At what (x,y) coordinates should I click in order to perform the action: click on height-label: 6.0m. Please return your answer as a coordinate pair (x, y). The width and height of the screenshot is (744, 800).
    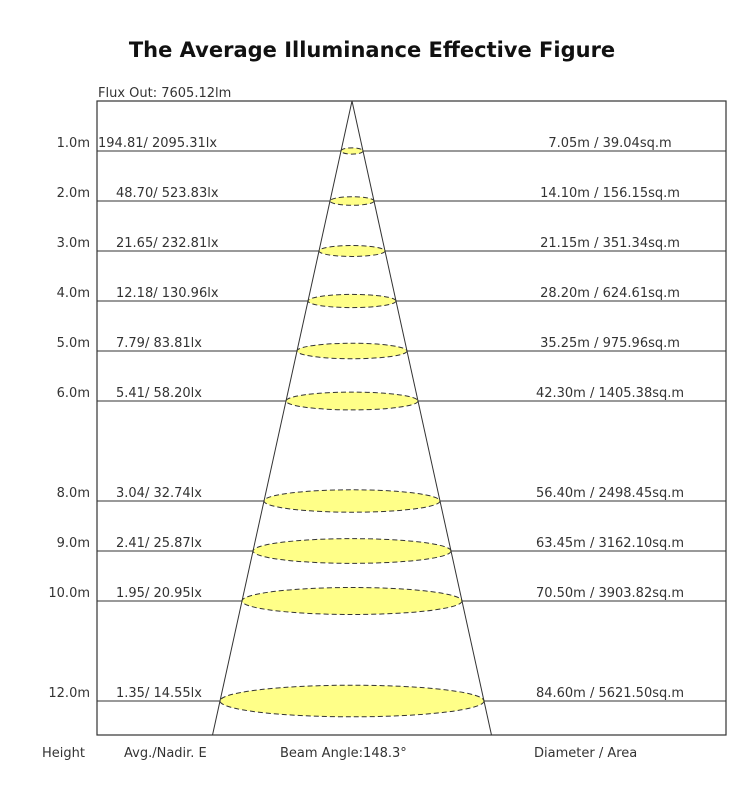
    Looking at the image, I should click on (73, 393).